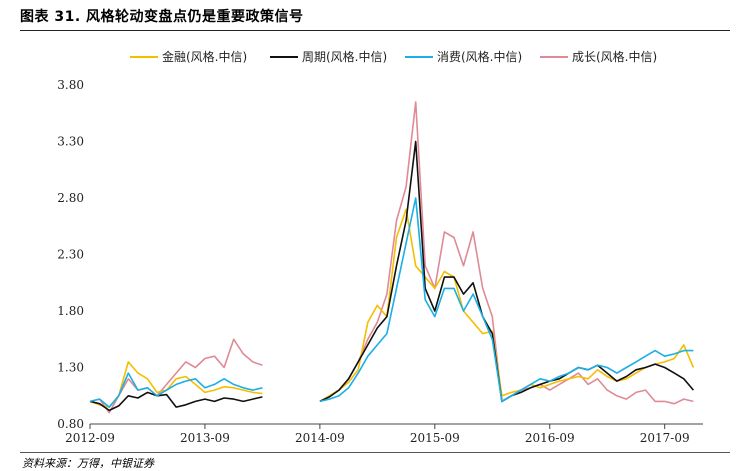 Image resolution: width=736 pixels, height=471 pixels. What do you see at coordinates (70, 368) in the screenshot?
I see `y-tick-label: 1.30` at bounding box center [70, 368].